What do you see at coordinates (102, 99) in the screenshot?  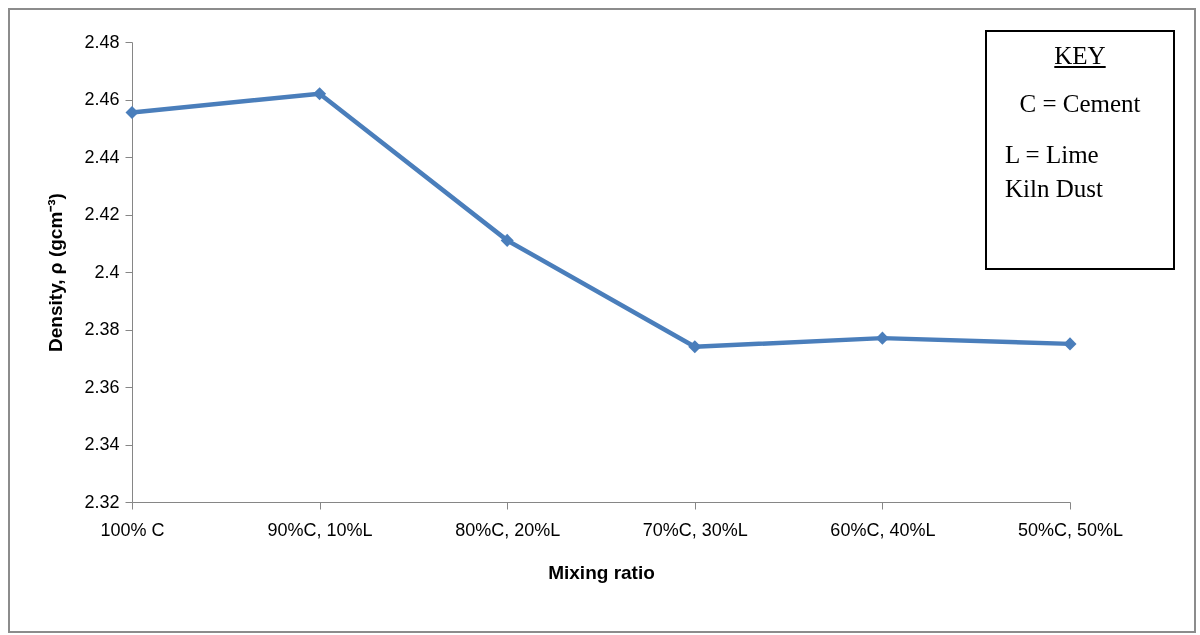 I see `y-tick-label: 2.46` at bounding box center [102, 99].